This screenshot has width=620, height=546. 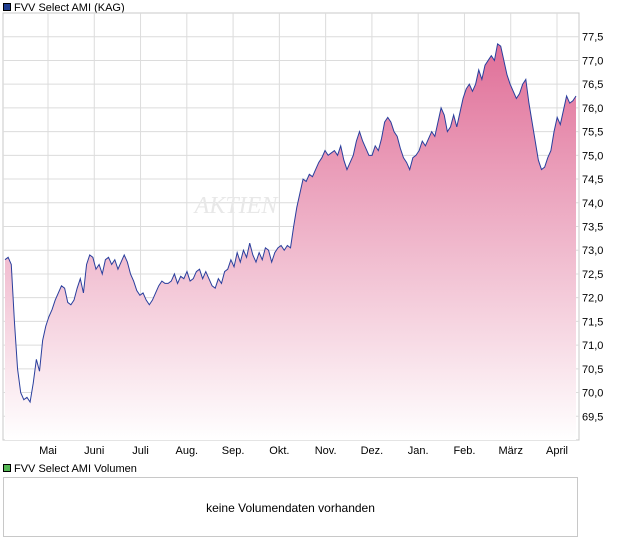 What do you see at coordinates (557, 451) in the screenshot?
I see `x-tick-label: April` at bounding box center [557, 451].